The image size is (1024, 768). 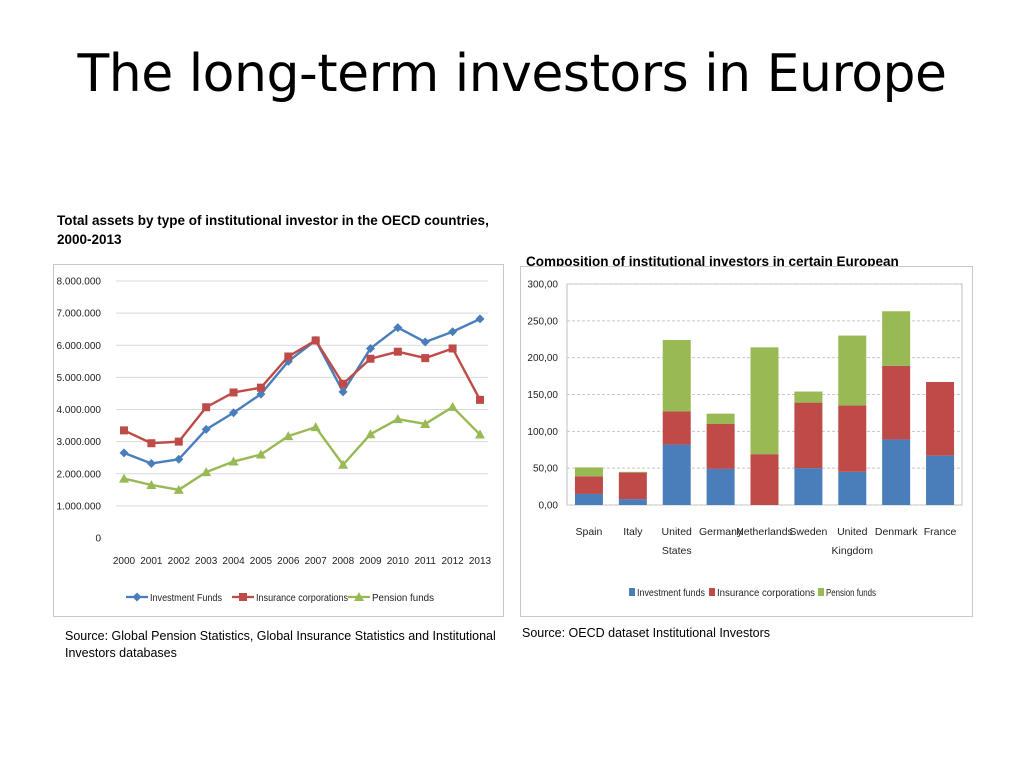 What do you see at coordinates (288, 561) in the screenshot?
I see `x-tick-label: 2006` at bounding box center [288, 561].